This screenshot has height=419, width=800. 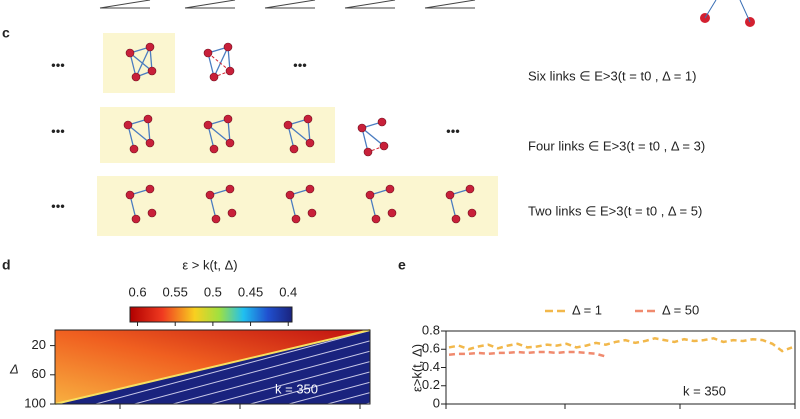 I want to click on panel-label: d, so click(x=6, y=265).